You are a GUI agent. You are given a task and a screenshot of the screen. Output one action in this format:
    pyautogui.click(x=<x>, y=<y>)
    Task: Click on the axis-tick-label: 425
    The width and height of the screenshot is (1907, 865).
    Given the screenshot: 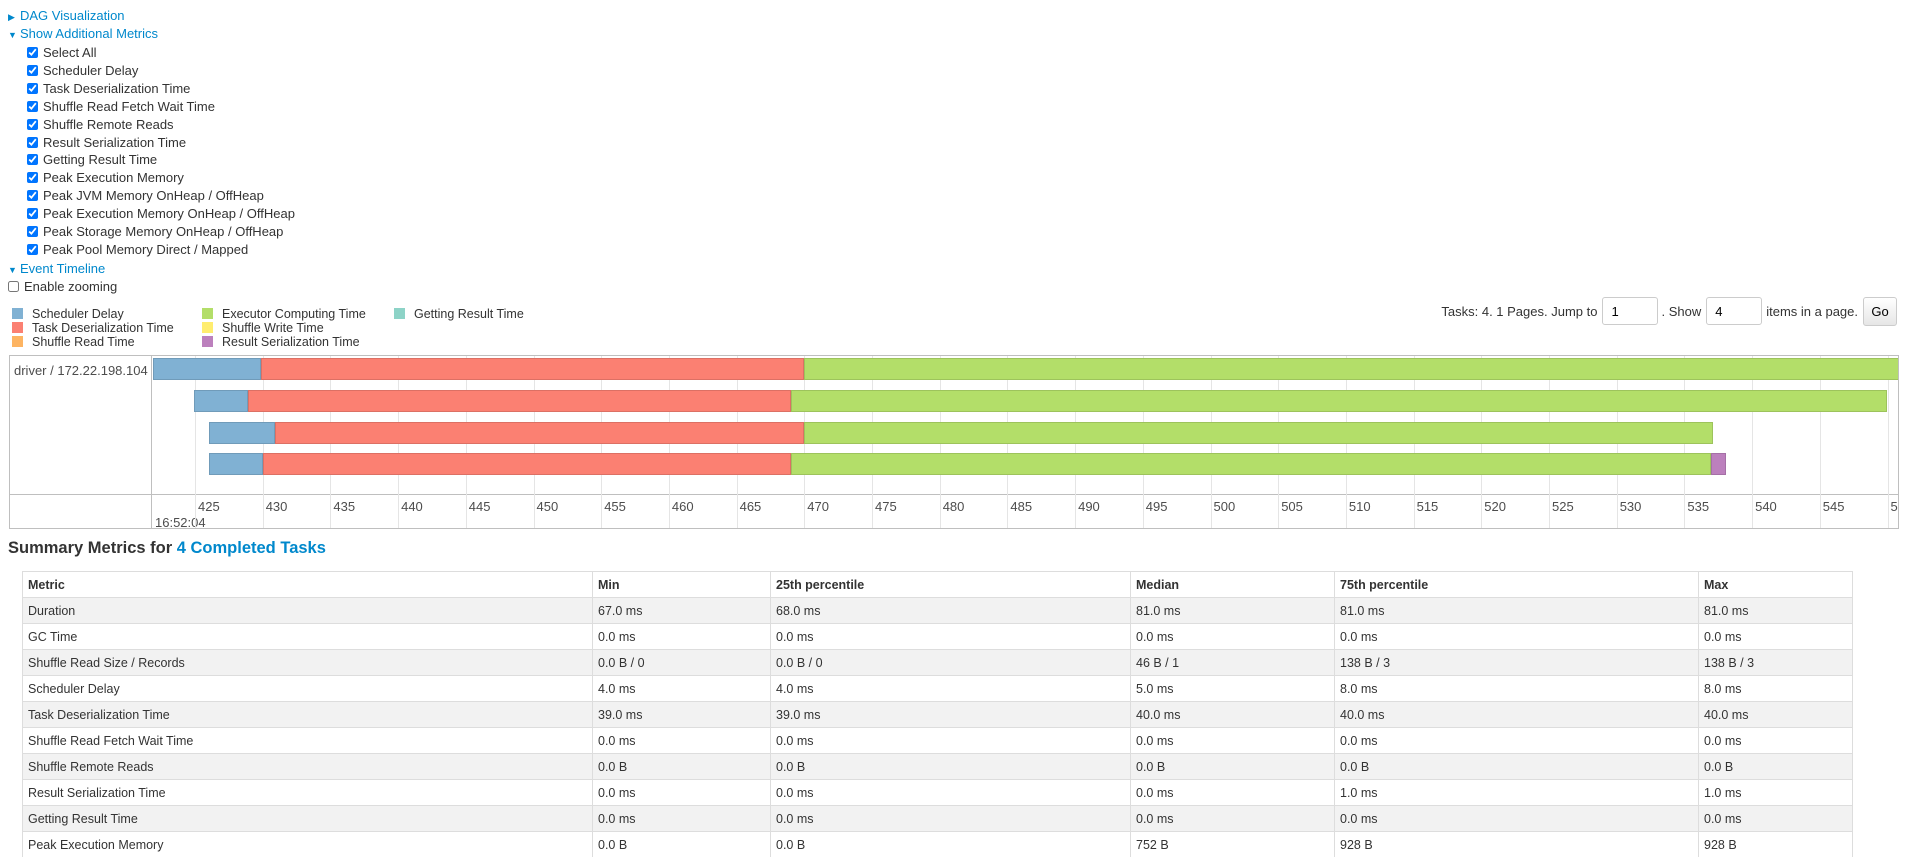 What is the action you would take?
    pyautogui.click(x=209, y=506)
    